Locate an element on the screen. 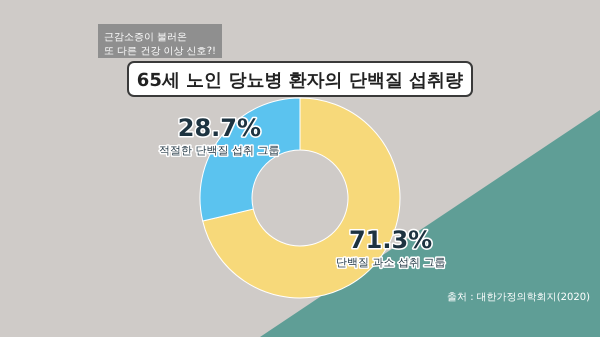  source-note: 출처 : 대한가정의학회지(2020) is located at coordinates (518, 297).